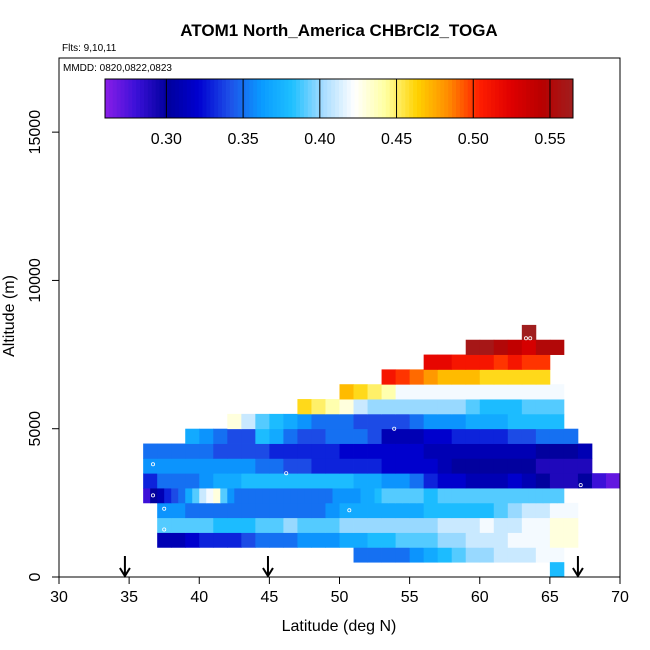  What do you see at coordinates (164, 529) in the screenshot?
I see `sample-marker` at bounding box center [164, 529].